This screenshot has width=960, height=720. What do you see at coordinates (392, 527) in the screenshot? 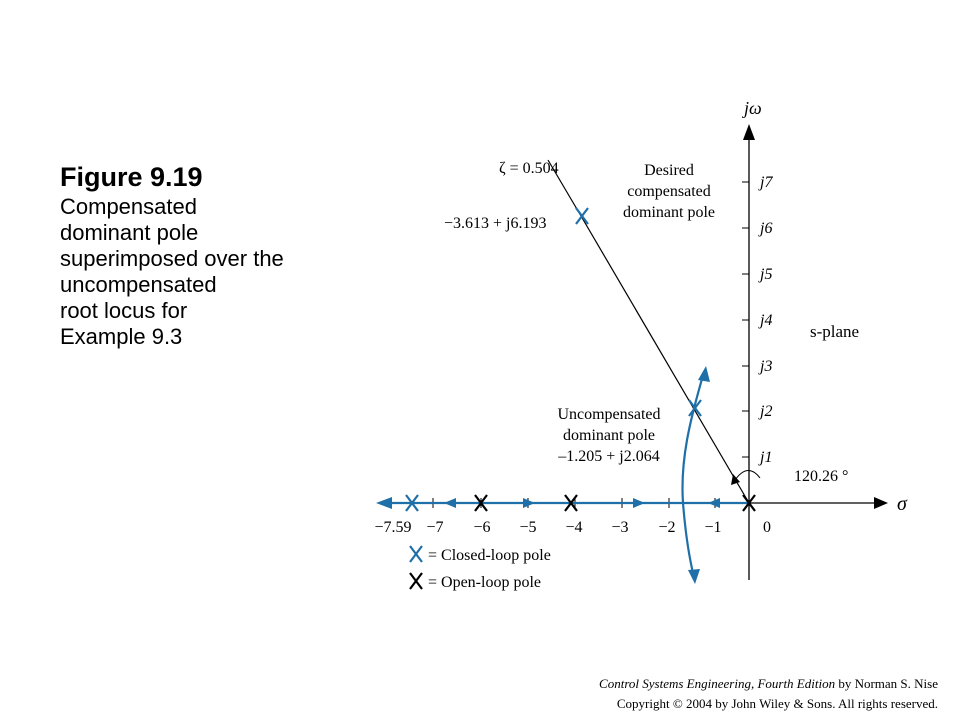
I see `x-tick-label: −7.59` at bounding box center [392, 527].